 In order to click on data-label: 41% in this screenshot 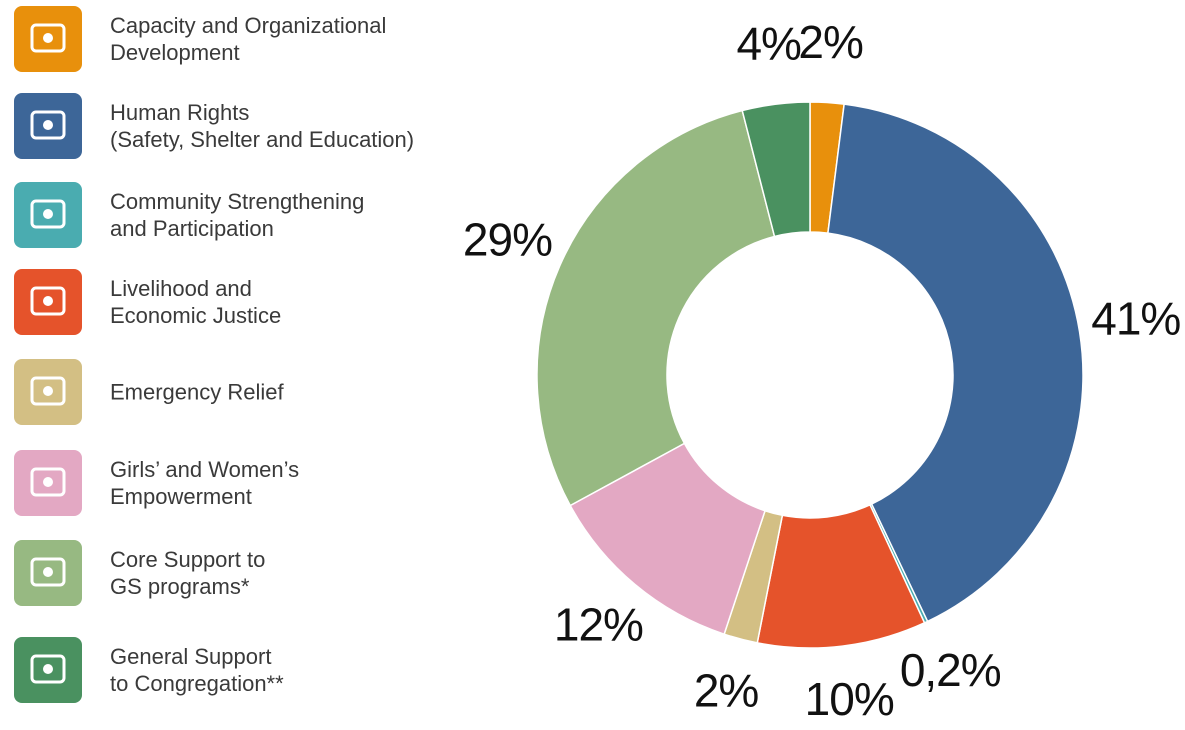, I will do `click(1135, 319)`.